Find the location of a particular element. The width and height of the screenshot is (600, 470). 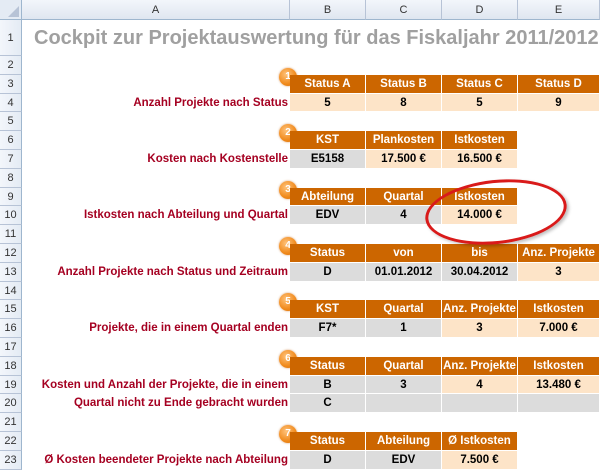

row-header: 6 is located at coordinates (11, 140).